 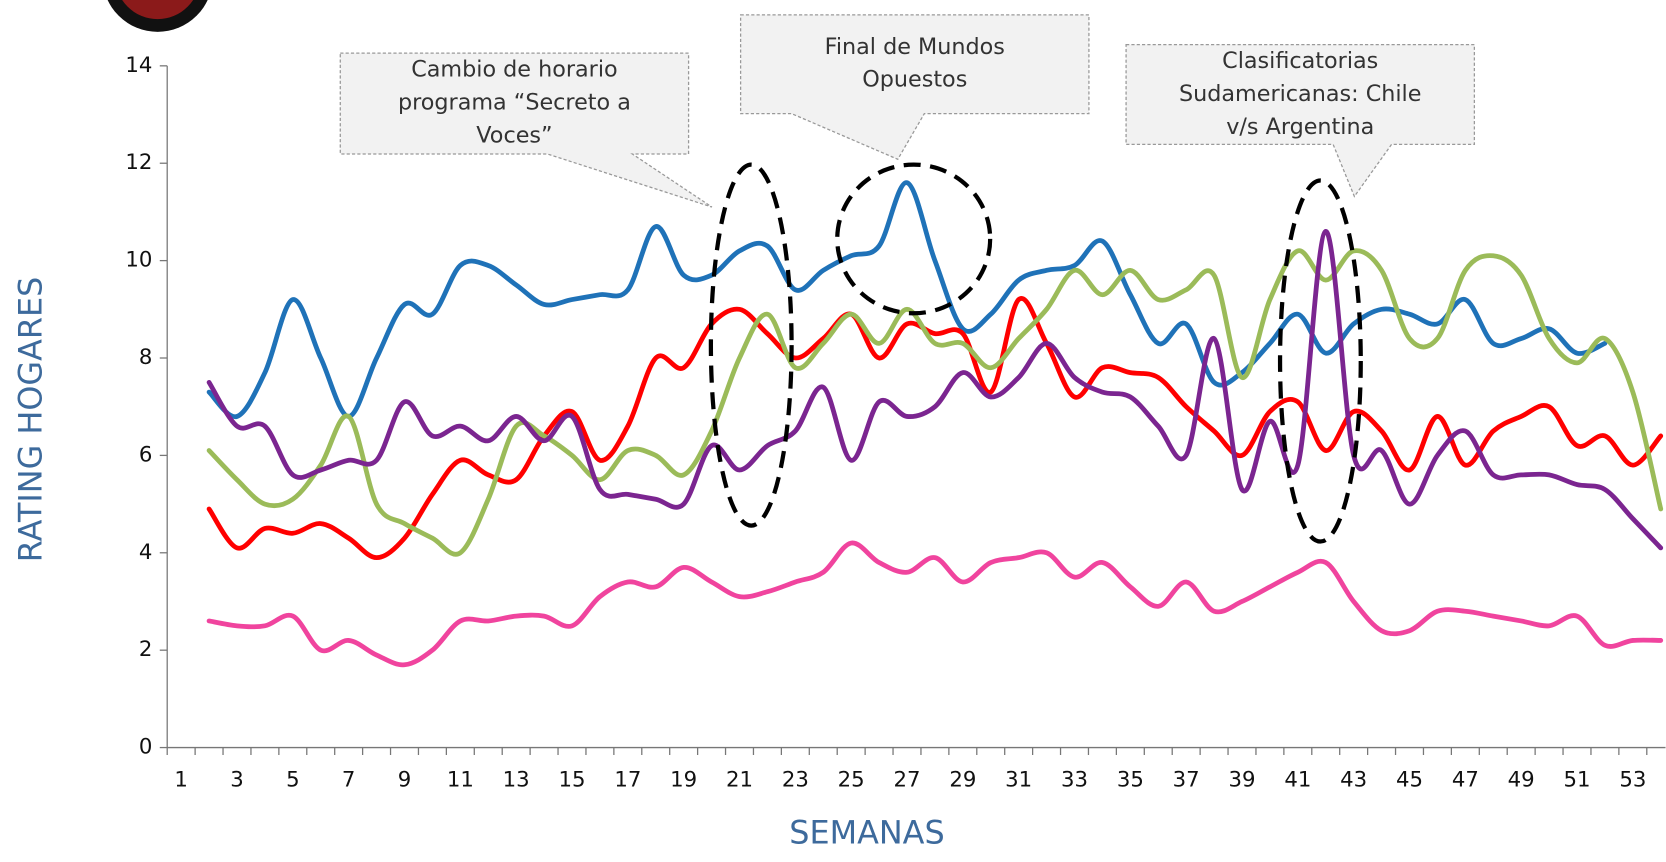 What do you see at coordinates (795, 779) in the screenshot?
I see `x-tick-label: 23` at bounding box center [795, 779].